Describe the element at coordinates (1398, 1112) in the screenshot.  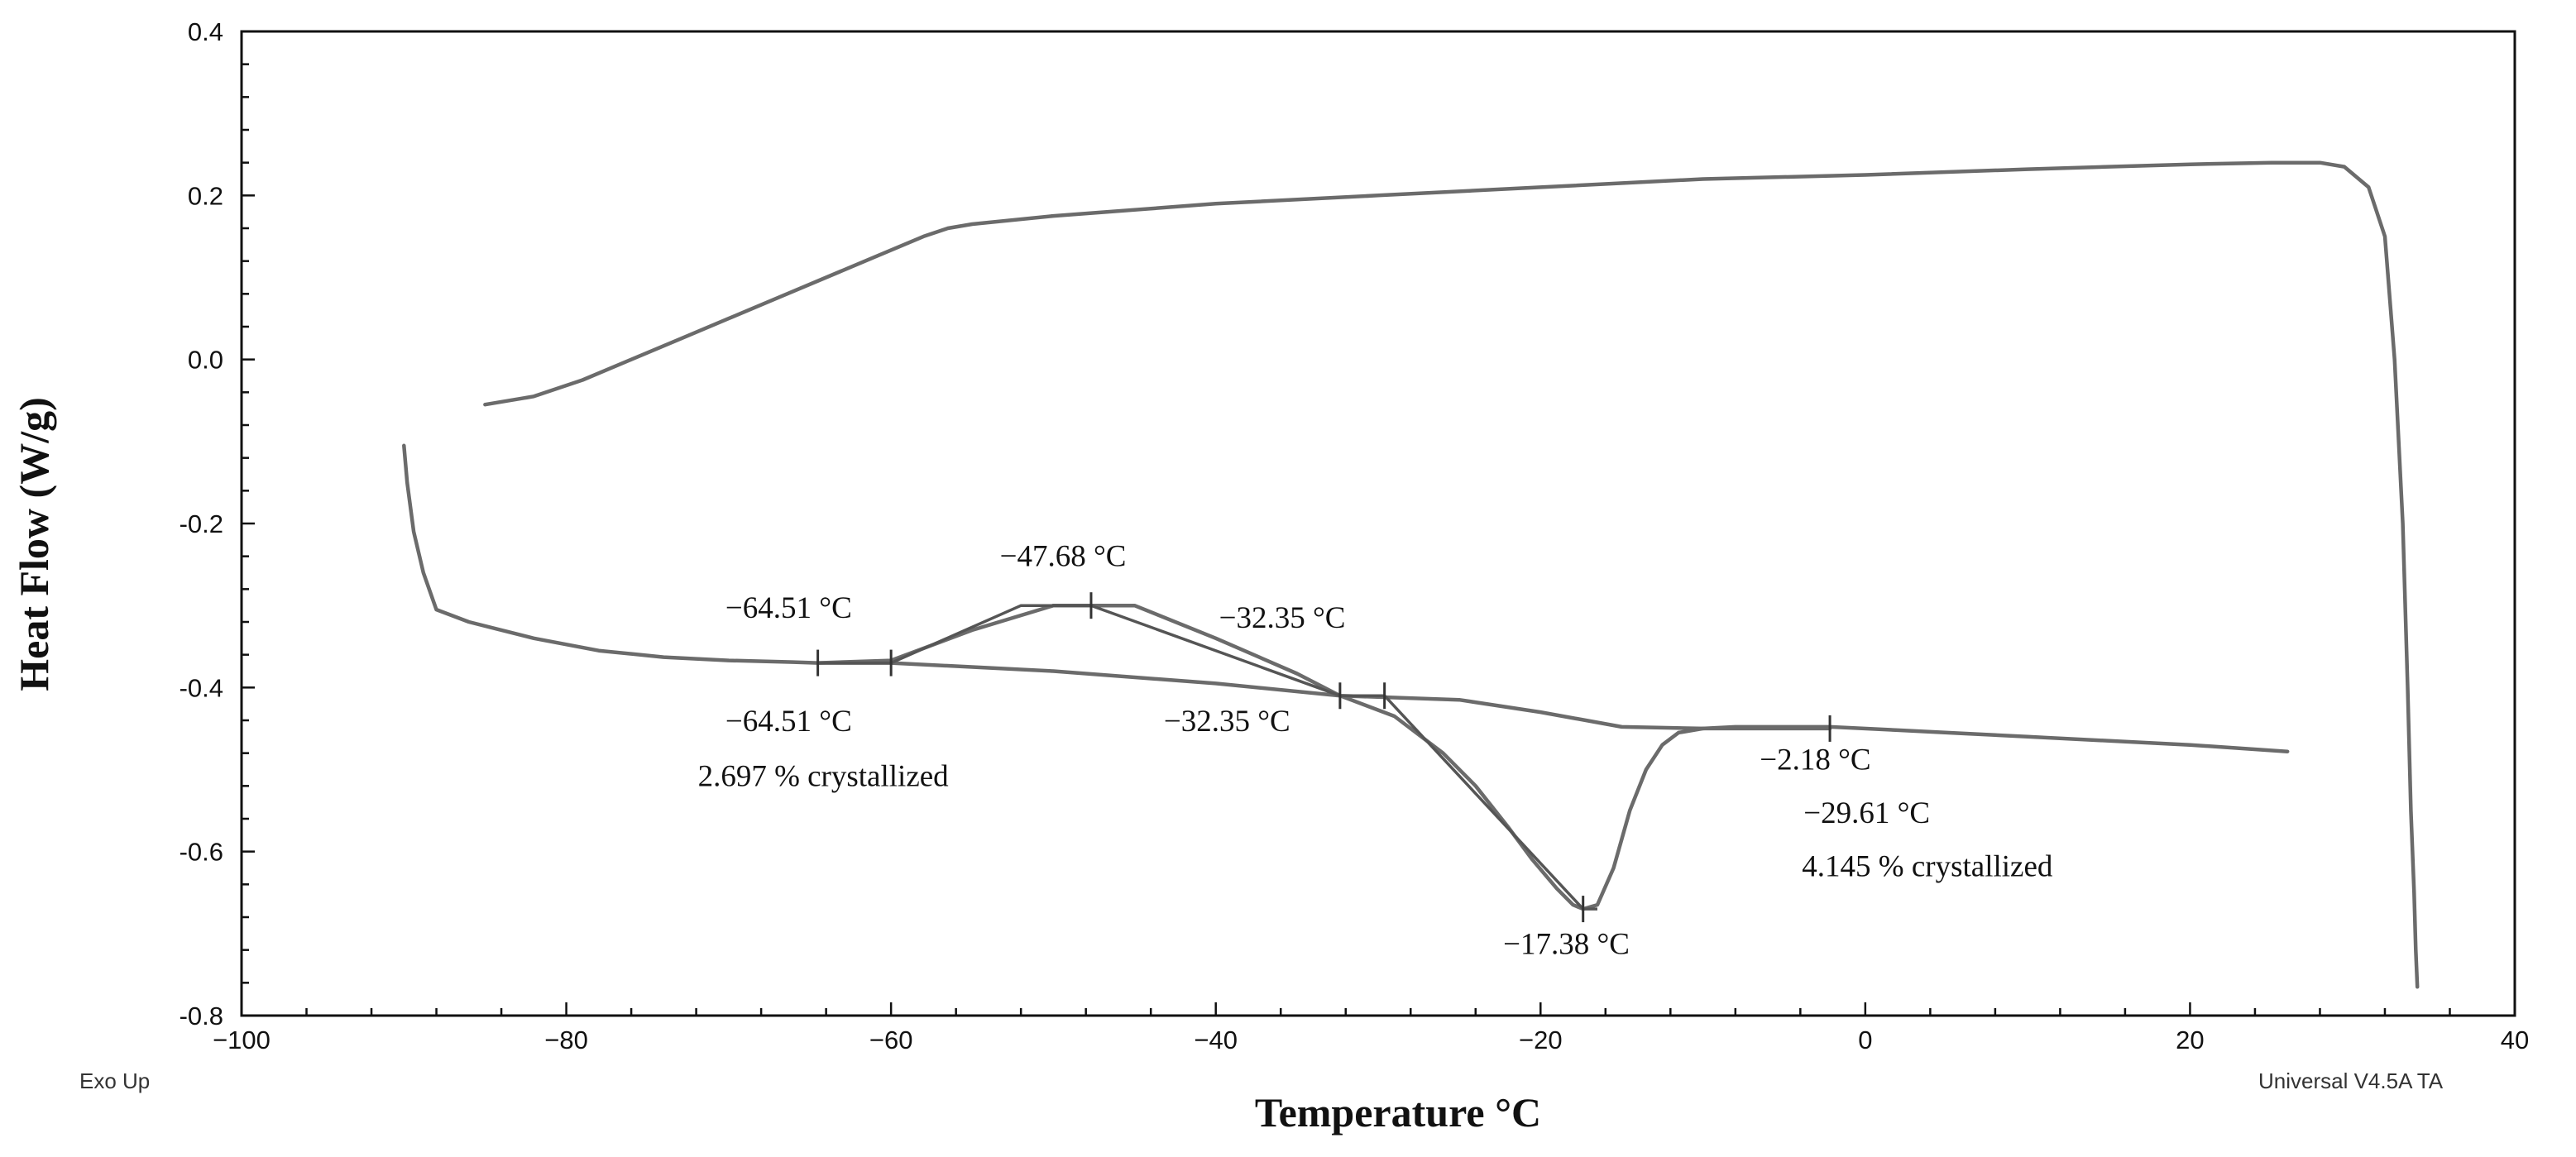
I see `x-axis-title: Temperature °C` at that location.